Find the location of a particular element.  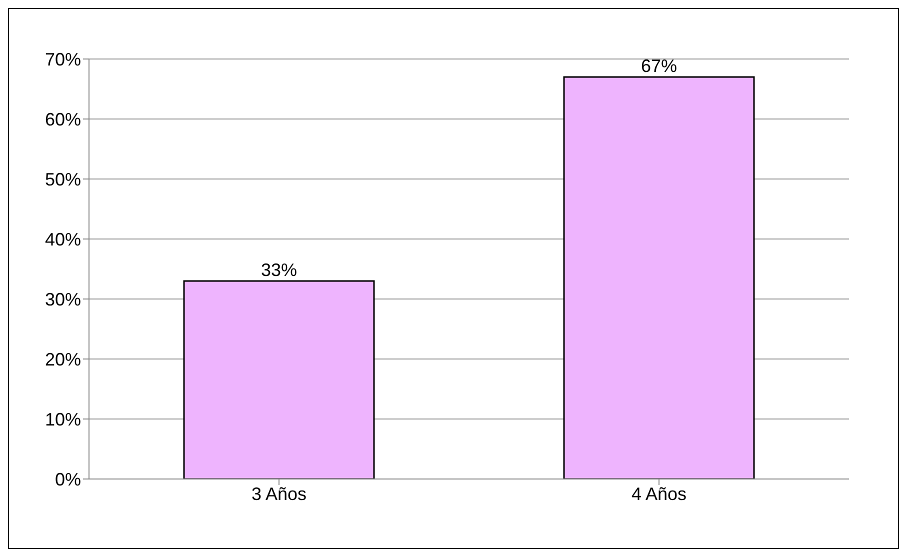

y-tick-label: 60% is located at coordinates (62, 119).